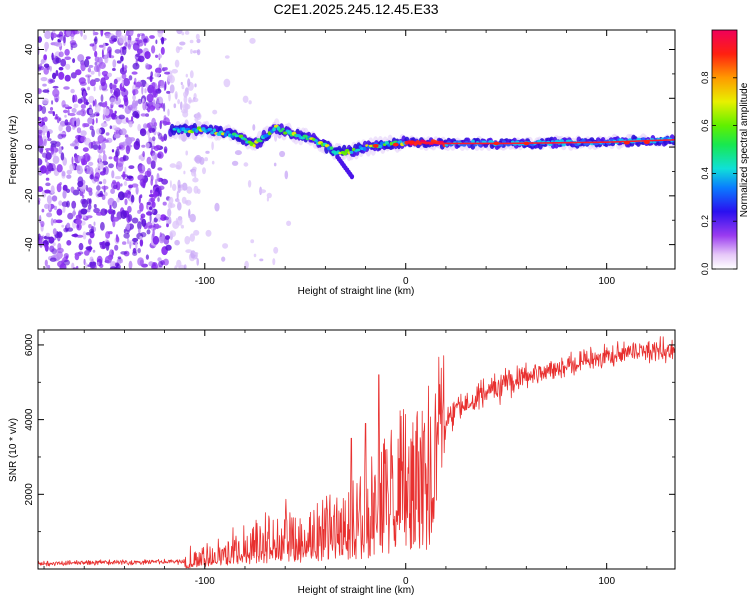  I want to click on spectrogram-ytick-label: -40, so click(29, 244).